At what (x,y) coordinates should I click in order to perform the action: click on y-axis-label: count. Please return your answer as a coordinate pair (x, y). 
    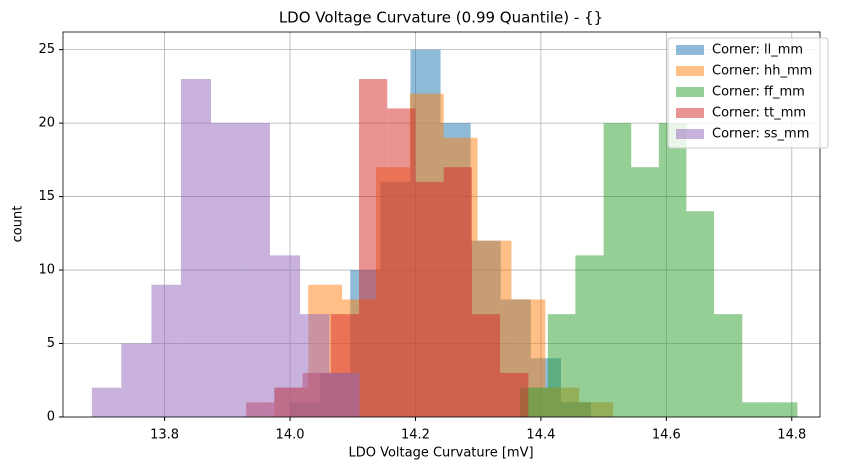
    Looking at the image, I should click on (18, 224).